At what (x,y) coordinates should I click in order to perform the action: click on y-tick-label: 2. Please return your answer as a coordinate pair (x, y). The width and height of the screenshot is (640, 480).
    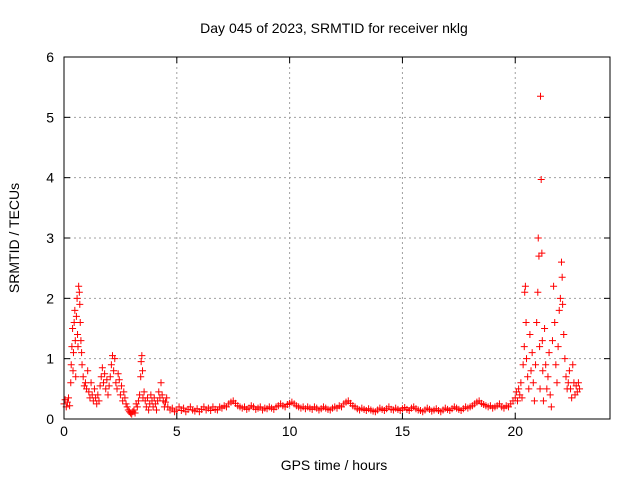
    Looking at the image, I should click on (50, 298).